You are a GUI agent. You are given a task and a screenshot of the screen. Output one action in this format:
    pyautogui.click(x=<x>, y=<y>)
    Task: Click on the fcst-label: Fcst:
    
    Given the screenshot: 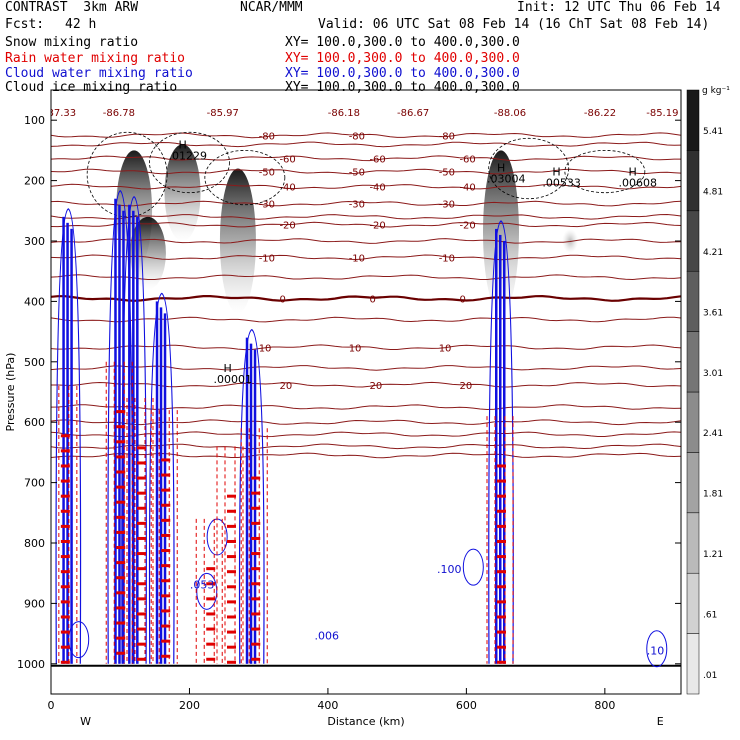 What is the action you would take?
    pyautogui.click(x=25, y=24)
    